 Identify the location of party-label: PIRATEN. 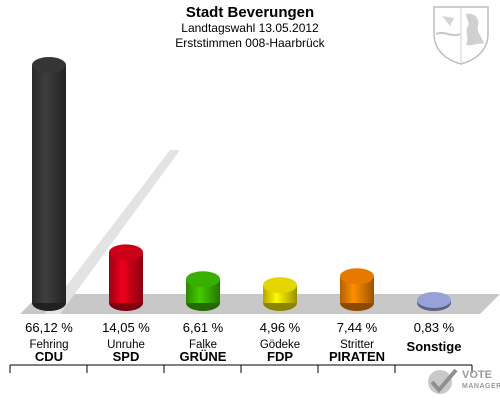
(357, 356).